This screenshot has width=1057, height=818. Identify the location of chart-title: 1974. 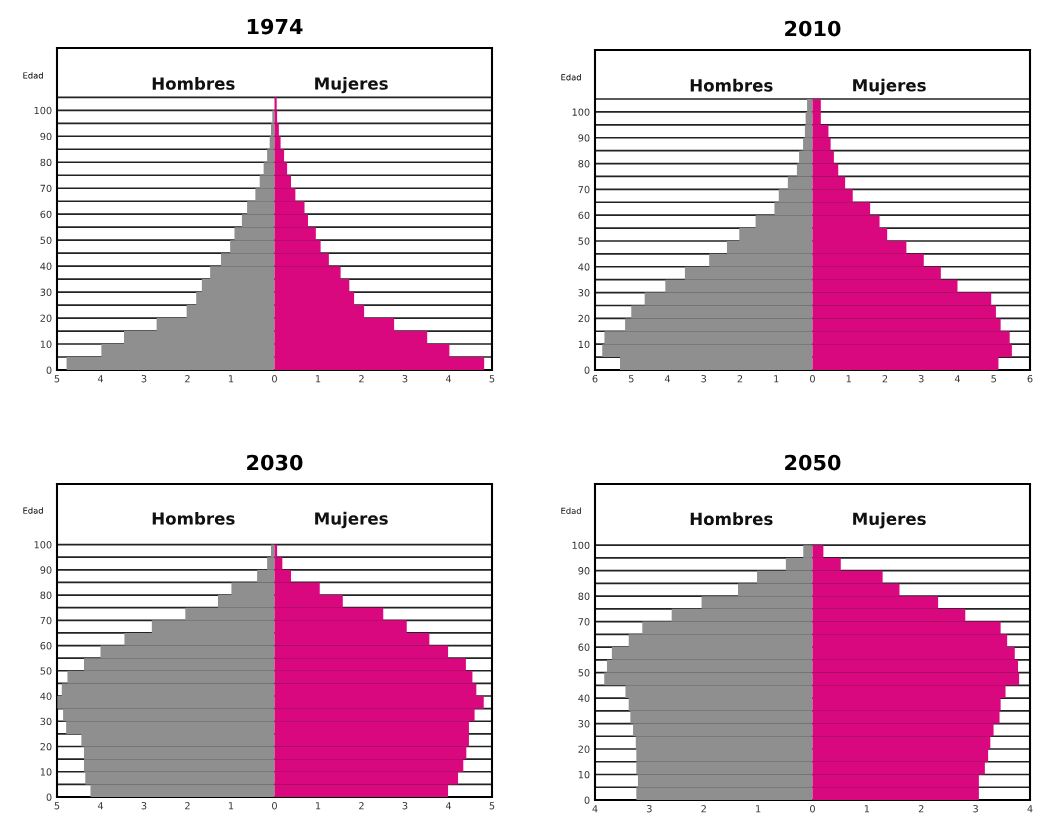
(275, 26).